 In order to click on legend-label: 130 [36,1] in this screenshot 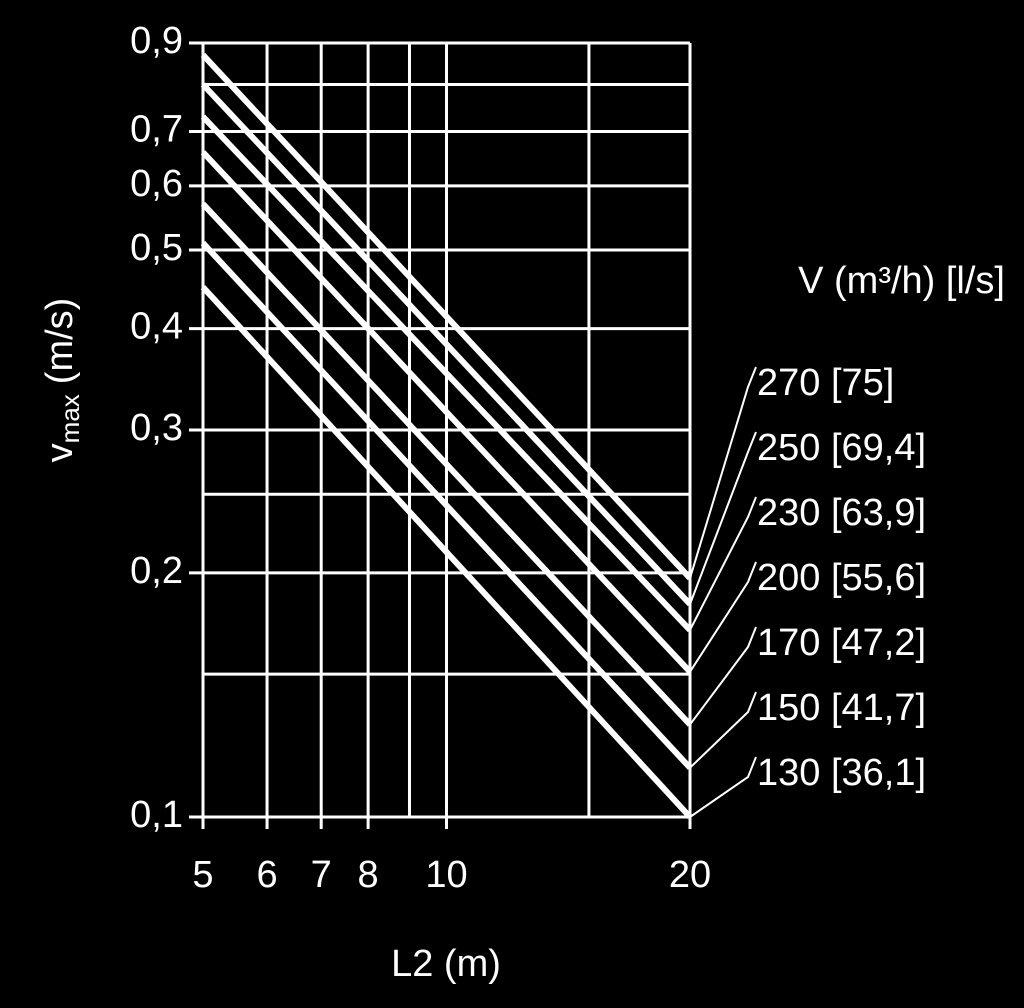, I will do `click(841, 773)`.